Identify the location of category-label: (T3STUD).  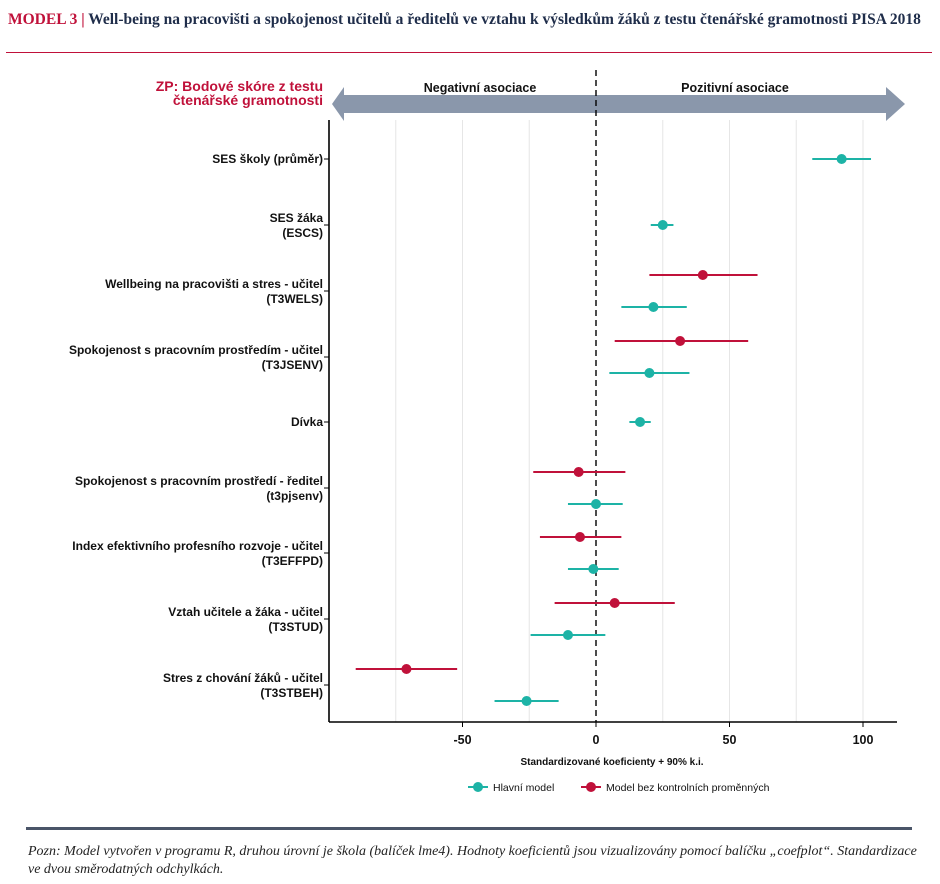
(295, 627).